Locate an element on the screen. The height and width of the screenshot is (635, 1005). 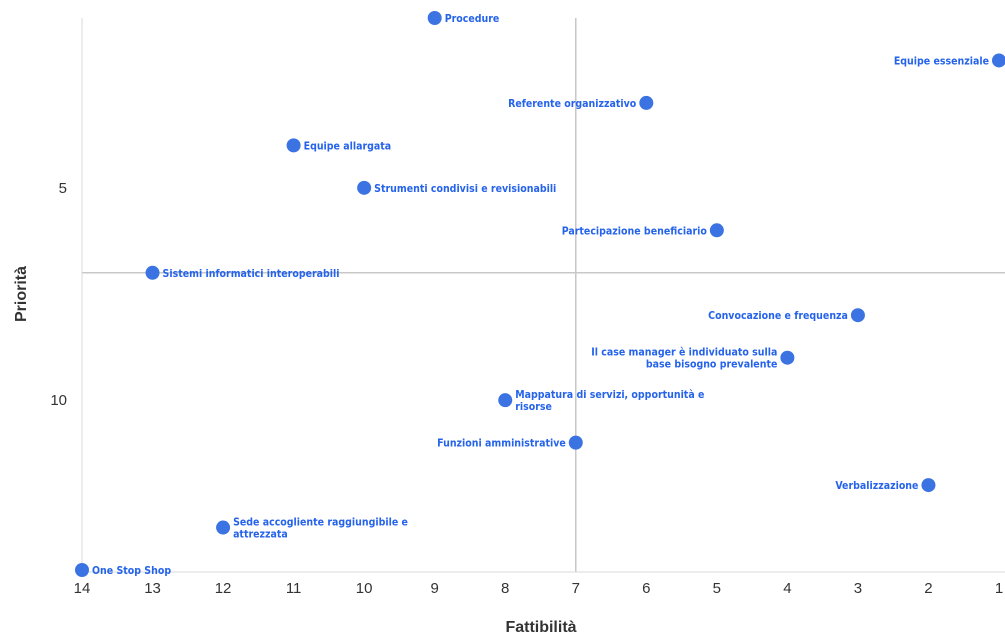
point-label: Strumenti condivisi e revisionabili is located at coordinates (465, 189).